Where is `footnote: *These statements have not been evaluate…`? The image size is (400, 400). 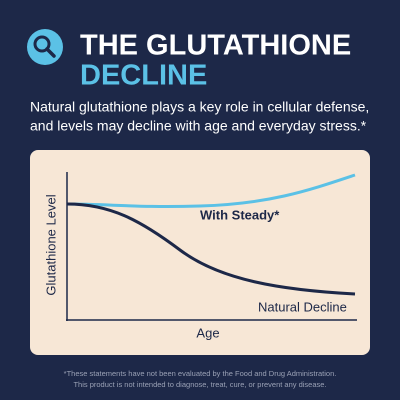
footnote: *These statements have not been evaluate… is located at coordinates (200, 373).